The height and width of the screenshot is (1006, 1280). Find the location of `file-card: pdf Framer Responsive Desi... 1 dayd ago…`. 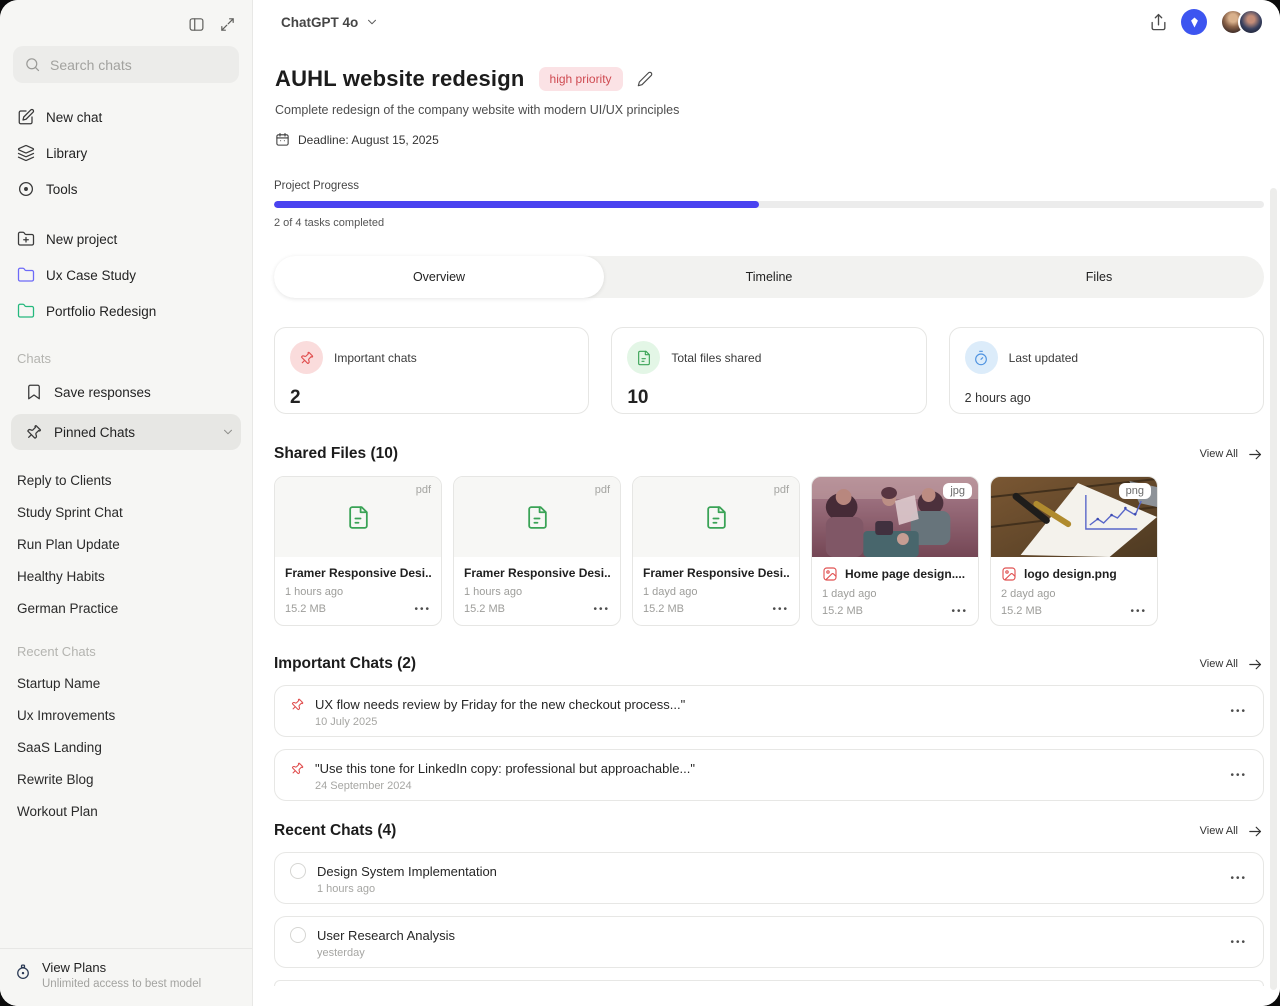

file-card: pdf Framer Responsive Desi... 1 dayd ago… is located at coordinates (716, 551).